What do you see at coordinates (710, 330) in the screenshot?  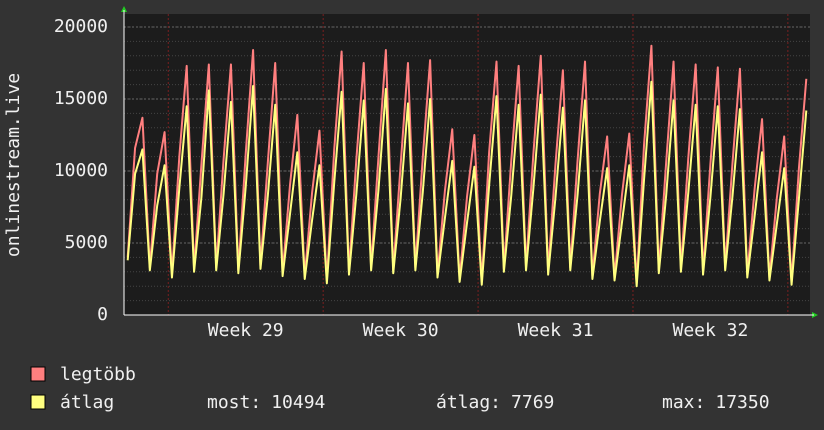 I see `x-tick-label: Week 32` at bounding box center [710, 330].